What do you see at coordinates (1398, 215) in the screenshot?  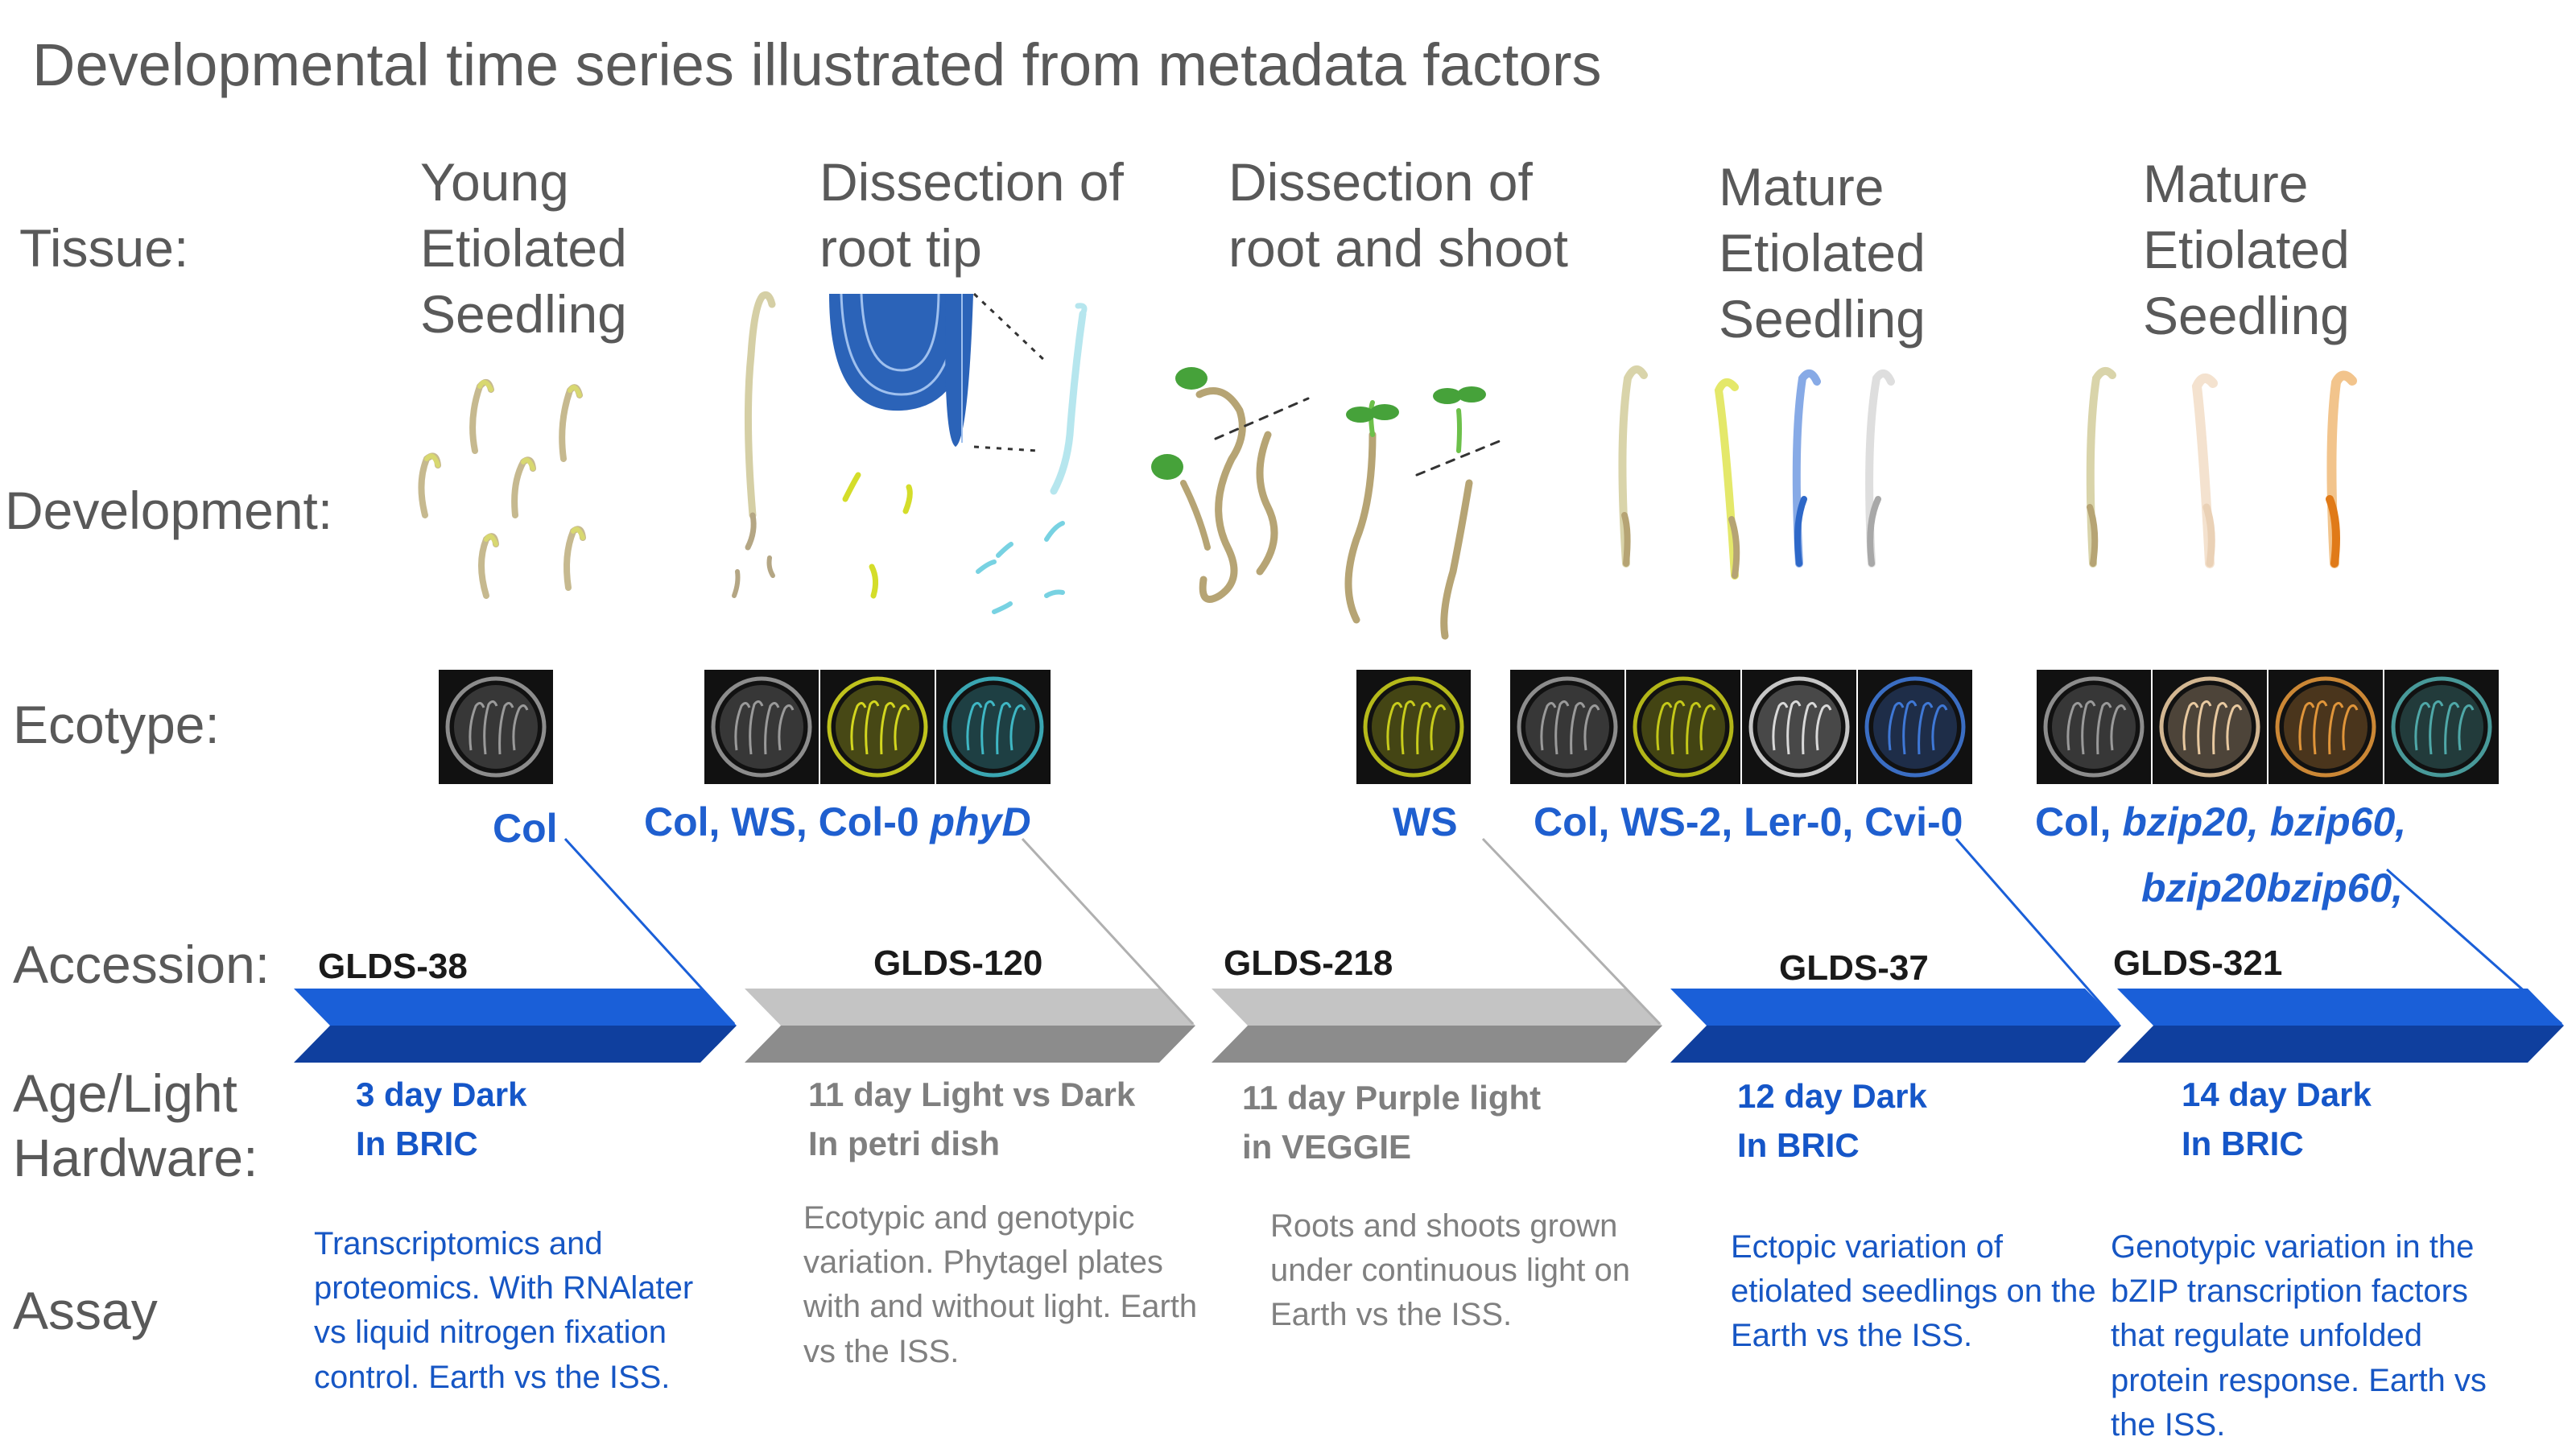 I see `tissue-label-3: Dissection of root and shoot` at bounding box center [1398, 215].